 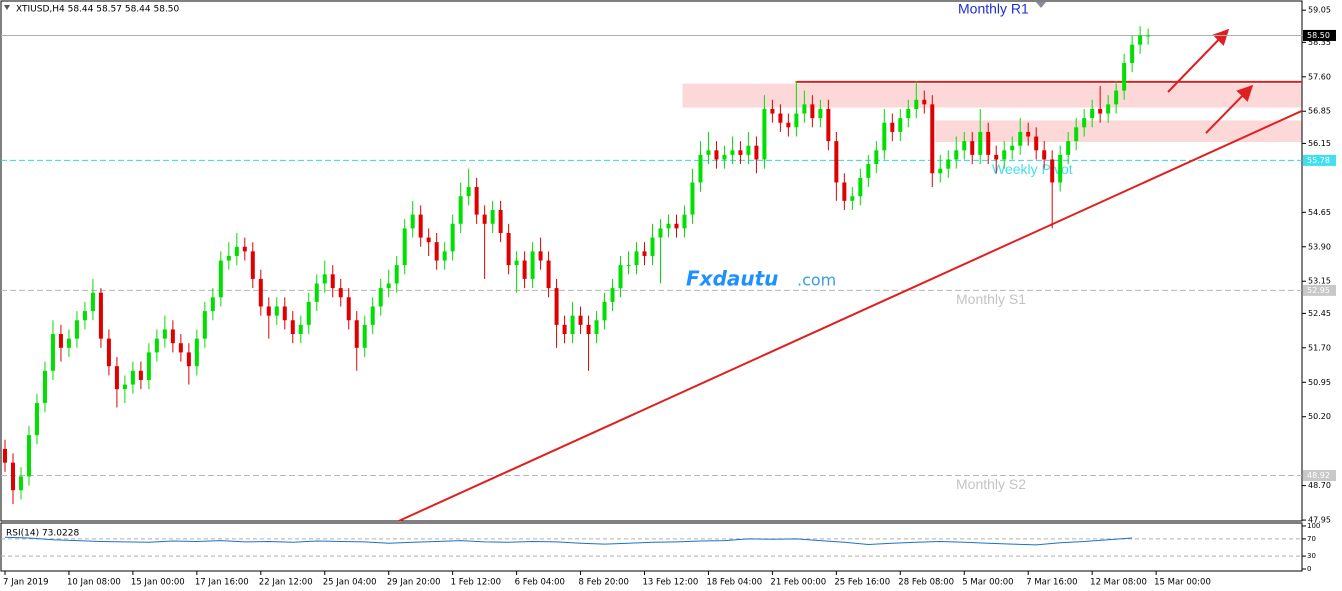 What do you see at coordinates (993, 9) in the screenshot?
I see `annotation: Monthly R1` at bounding box center [993, 9].